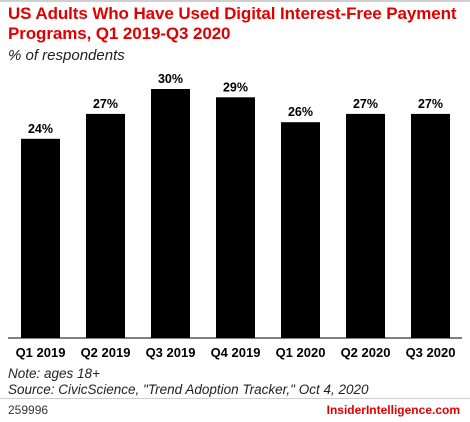 This screenshot has width=470, height=422. What do you see at coordinates (300, 112) in the screenshot?
I see `data-label: 26%` at bounding box center [300, 112].